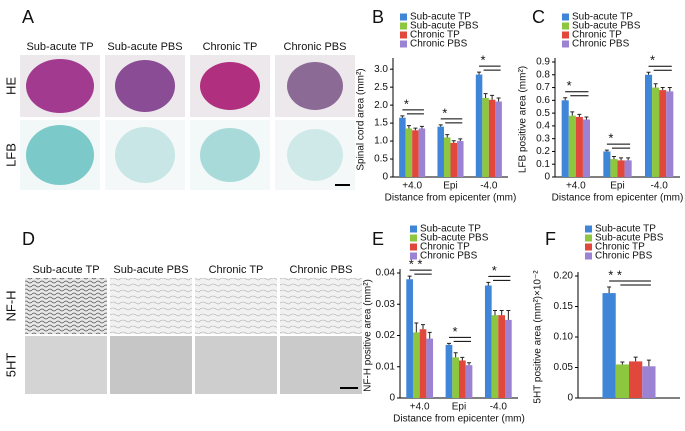 The height and width of the screenshot is (431, 685). Describe the element at coordinates (543, 138) in the screenshot. I see `y-tick-label: 0.3` at that location.